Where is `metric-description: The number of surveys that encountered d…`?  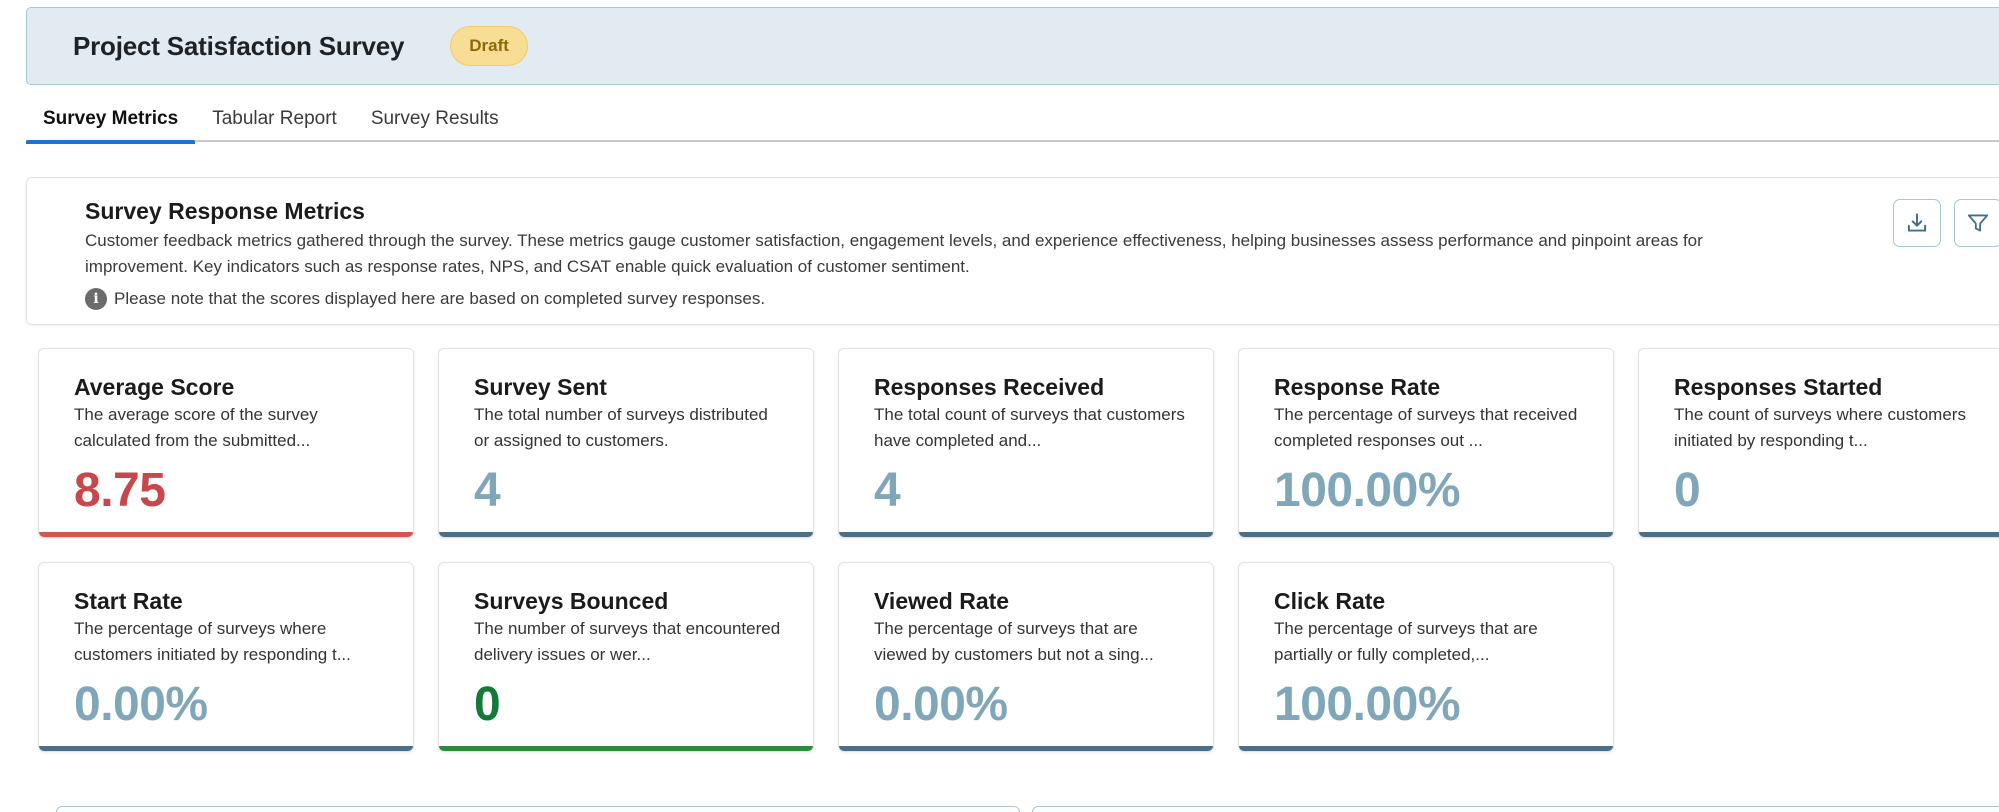
metric-description: The number of surveys that encountered d… is located at coordinates (627, 641).